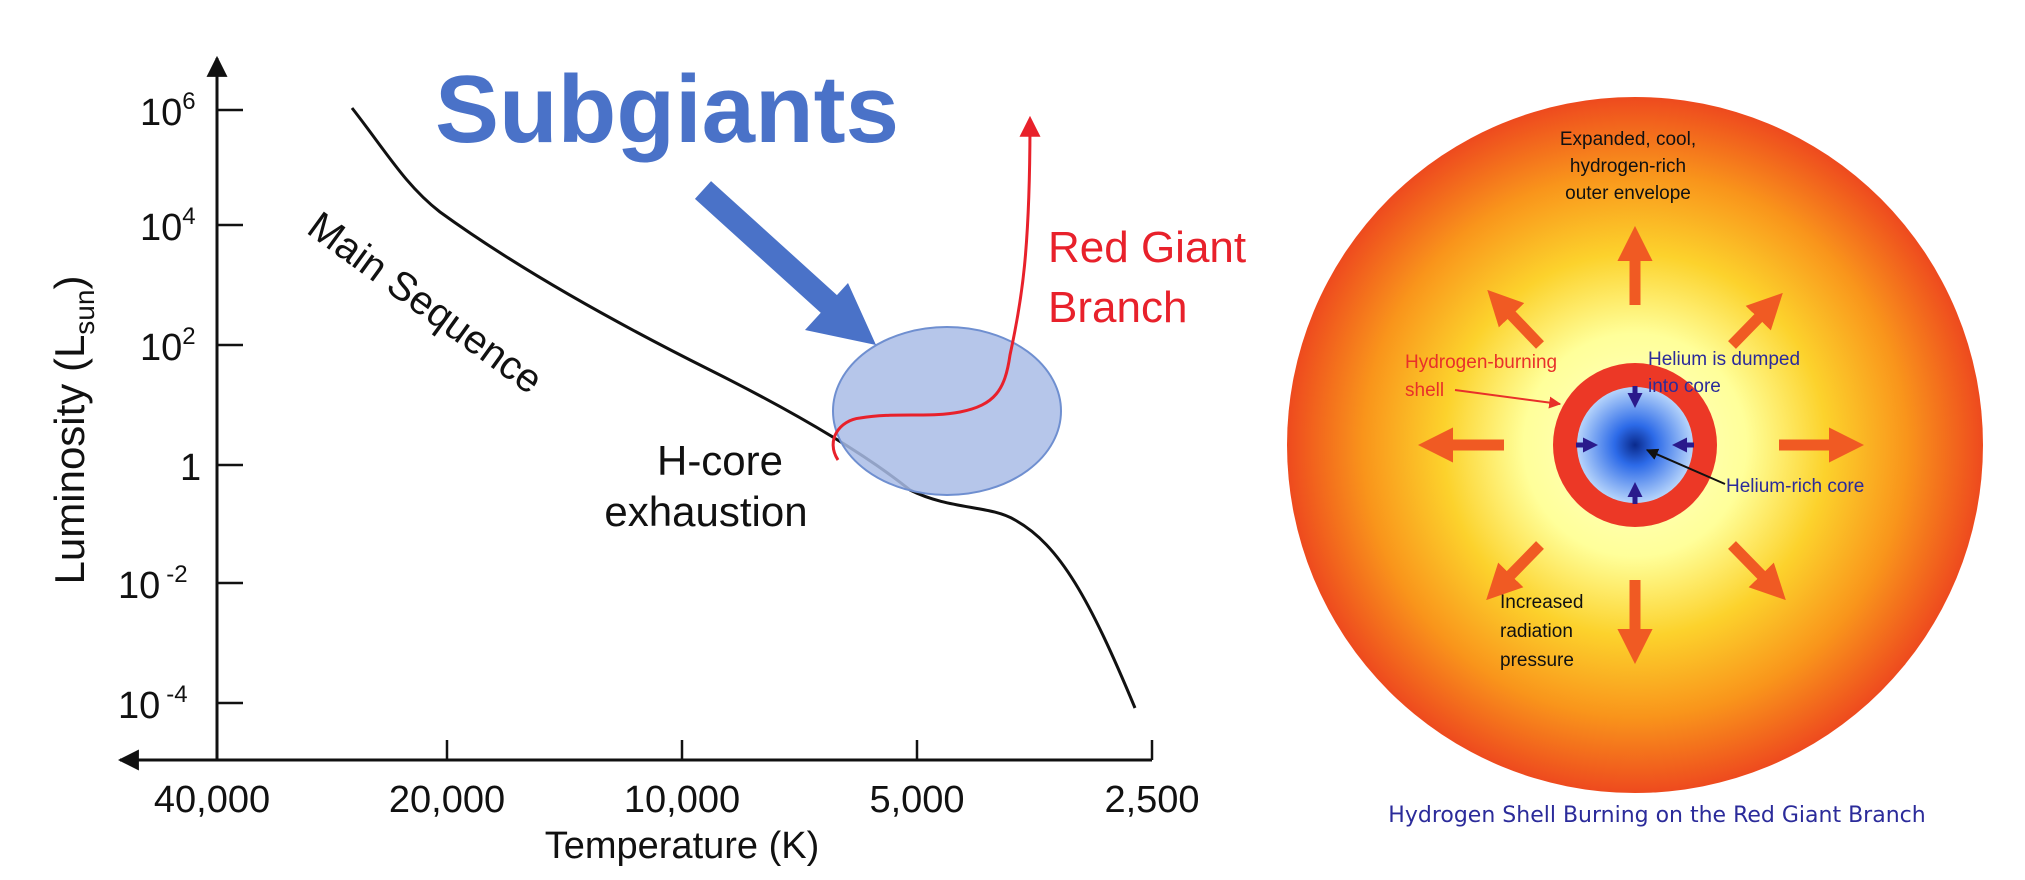 Image resolution: width=2025 pixels, height=880 pixels. What do you see at coordinates (682, 800) in the screenshot?
I see `x-tick-label: 10,000` at bounding box center [682, 800].